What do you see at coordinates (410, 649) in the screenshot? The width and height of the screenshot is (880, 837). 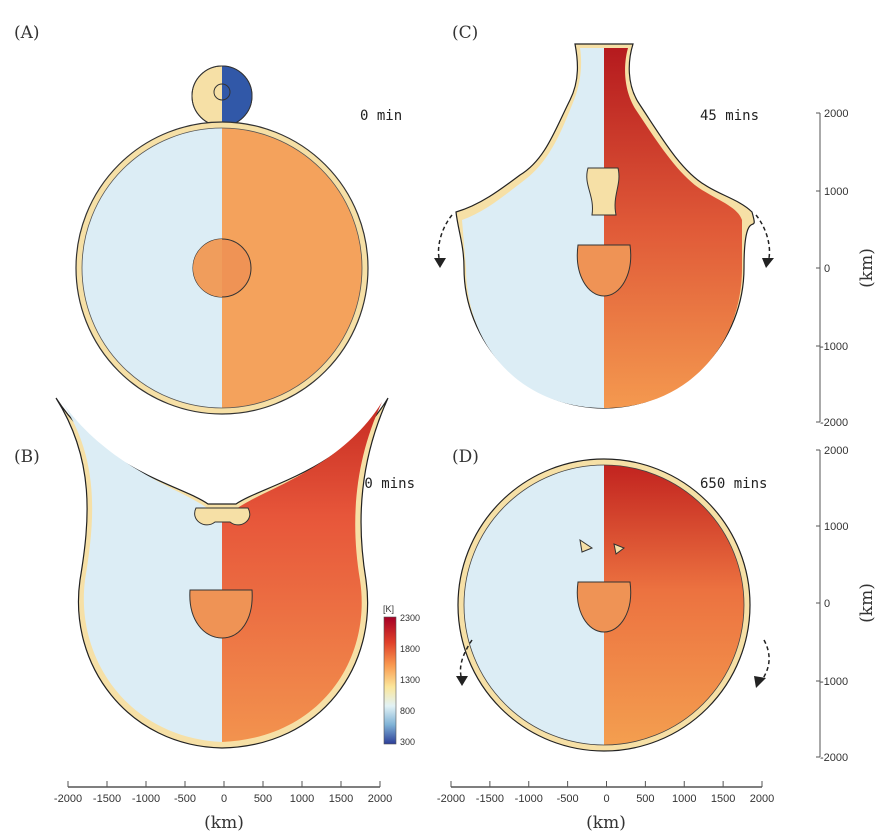 I see `colorbar-tick: 1800` at bounding box center [410, 649].